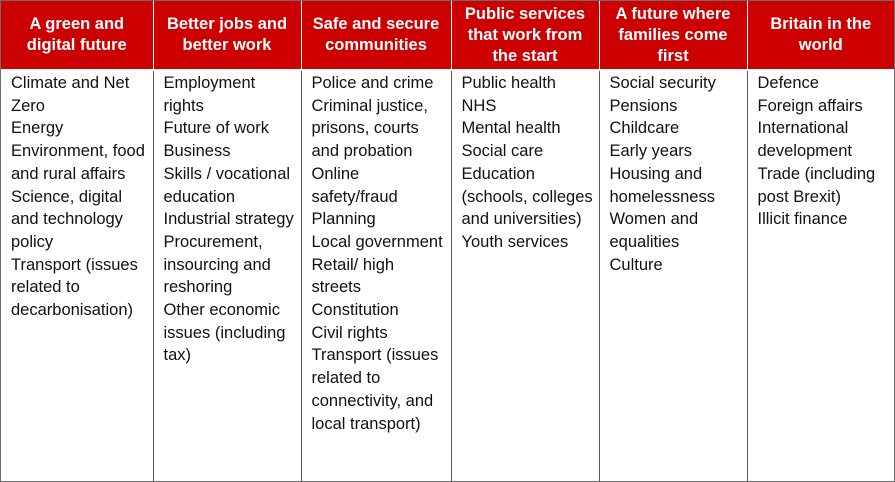 This screenshot has height=482, width=895. Describe the element at coordinates (37, 128) in the screenshot. I see `list-item: Energy` at that location.